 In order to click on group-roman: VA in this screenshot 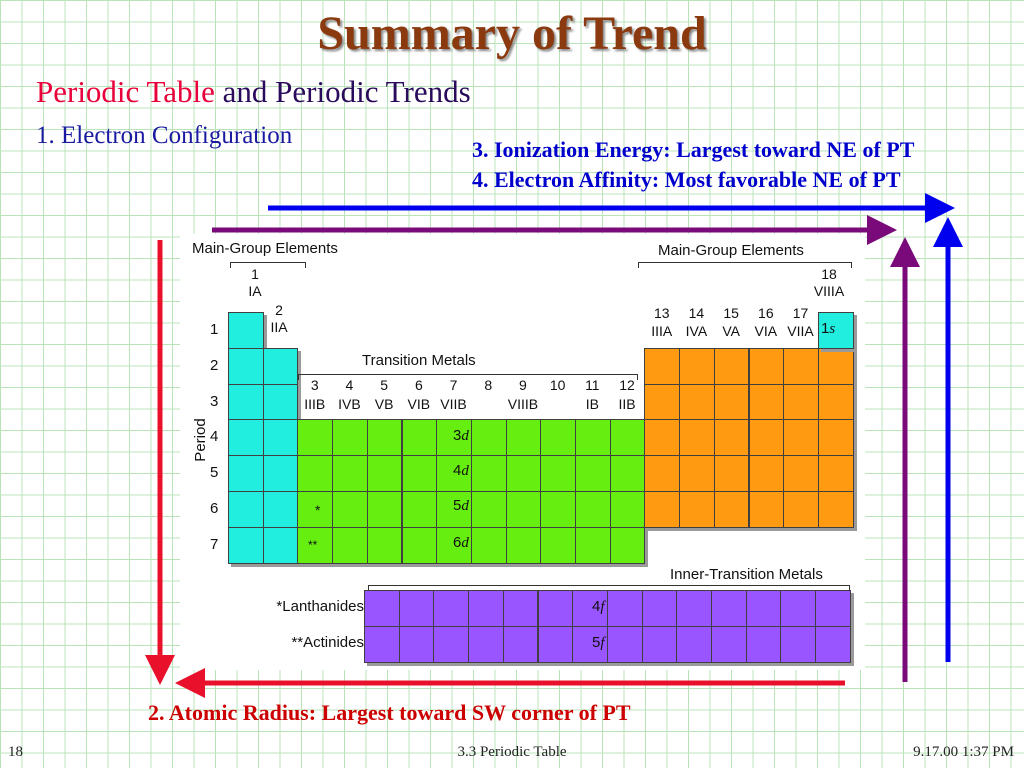, I will do `click(731, 331)`.